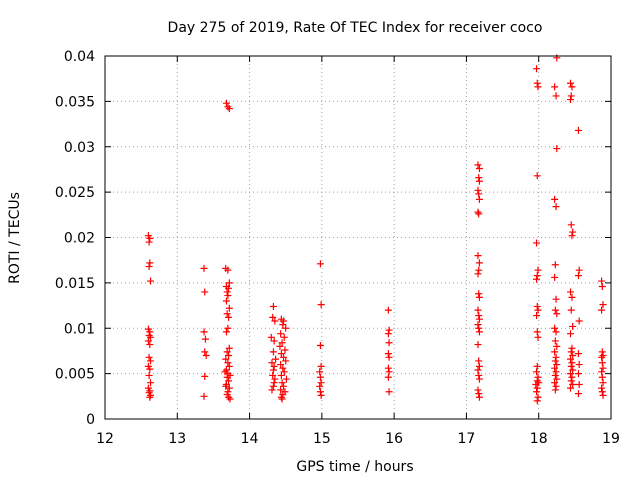 The height and width of the screenshot is (480, 640). Describe the element at coordinates (90, 420) in the screenshot. I see `y-tick-label: 0` at that location.